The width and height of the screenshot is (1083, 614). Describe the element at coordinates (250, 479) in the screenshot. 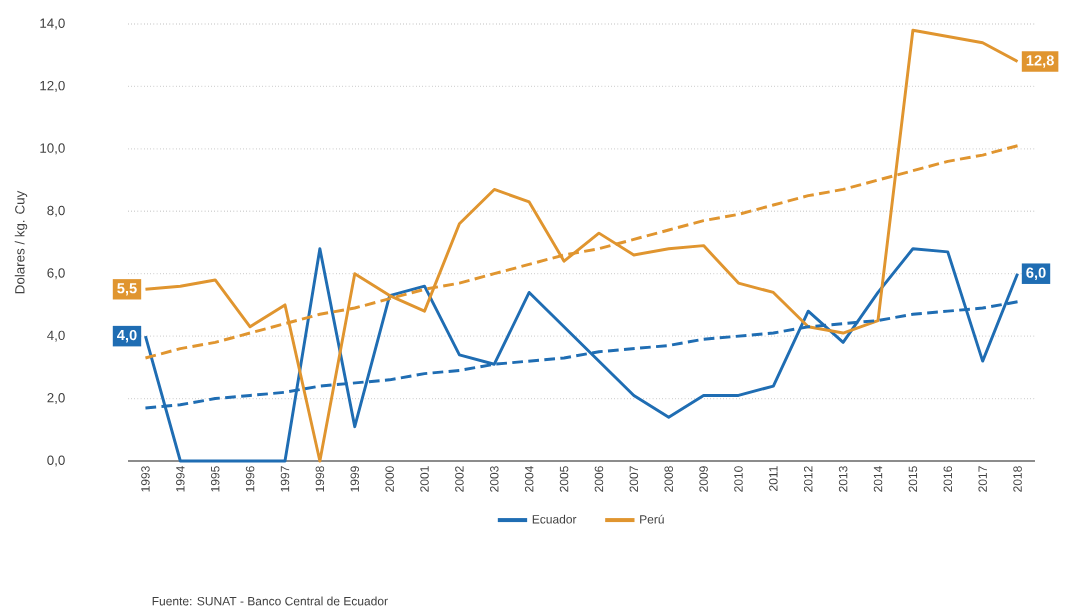

I see `x-tick-label: 1996` at that location.